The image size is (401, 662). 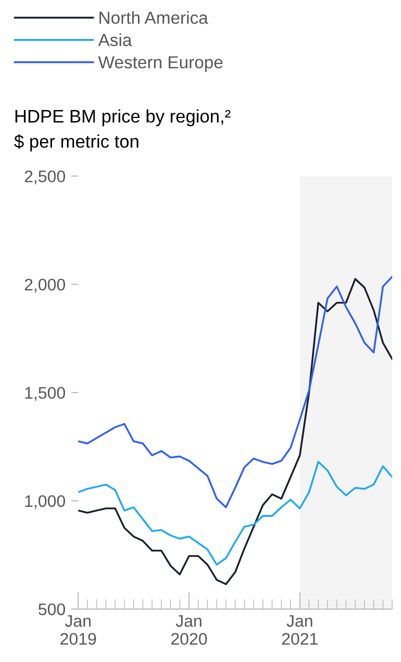 I want to click on chart-title: HDPE BM price by region,², so click(x=123, y=117).